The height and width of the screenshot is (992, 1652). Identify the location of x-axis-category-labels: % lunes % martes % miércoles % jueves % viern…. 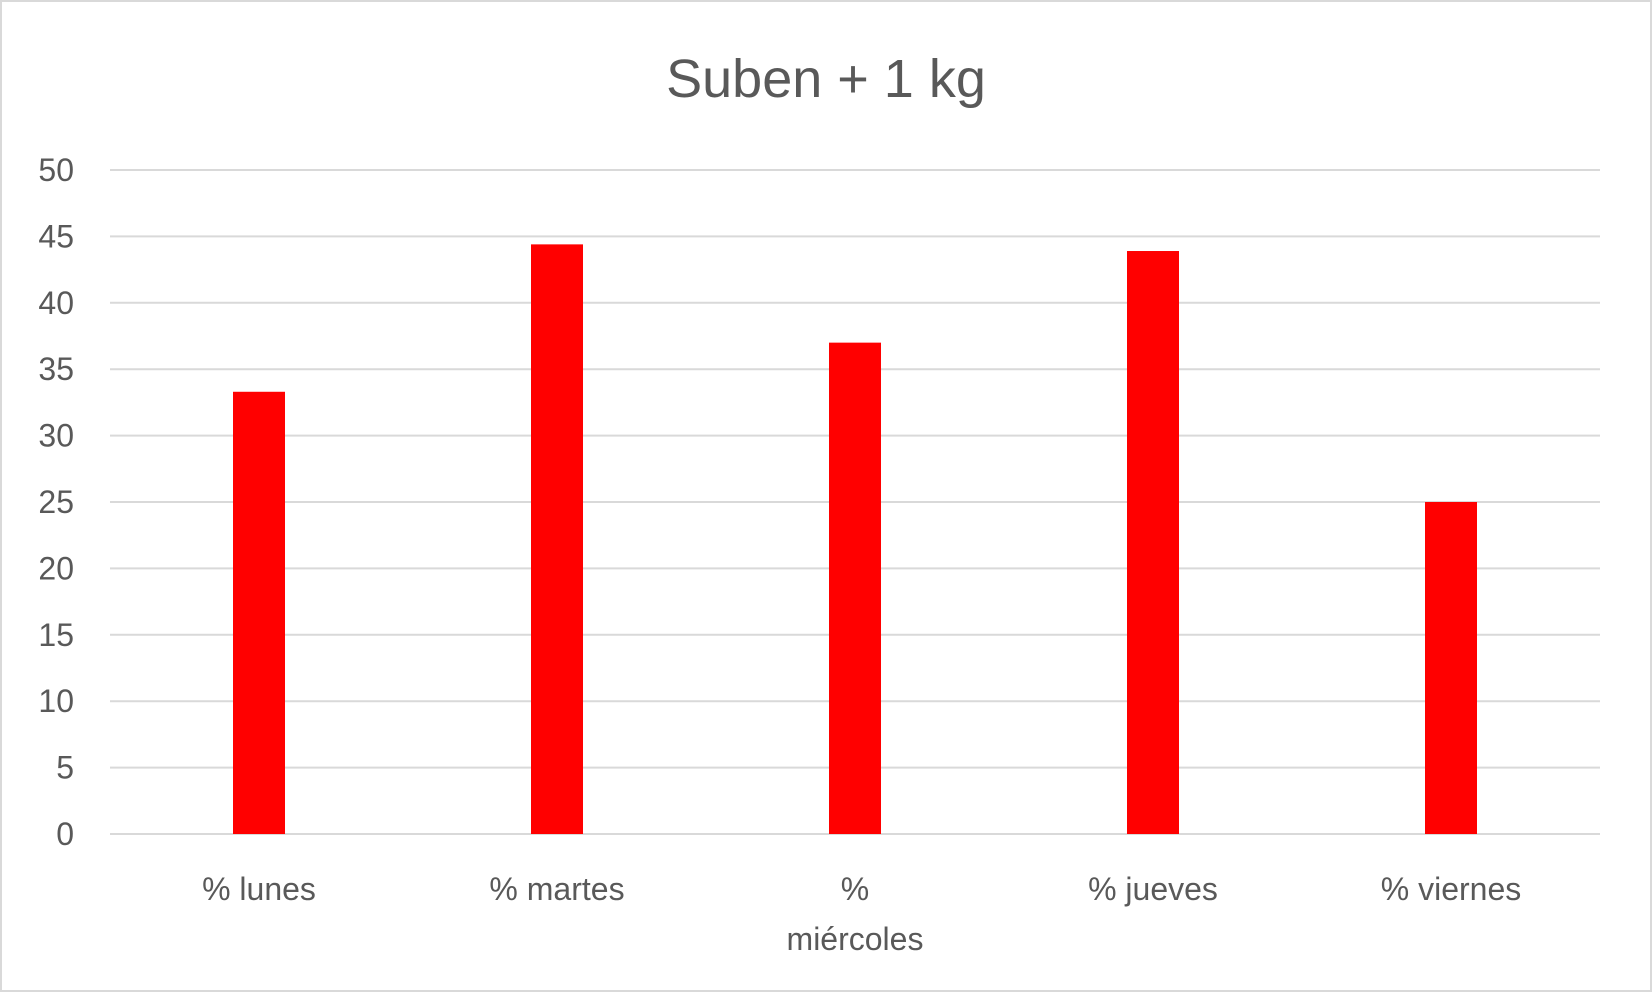
(861, 914).